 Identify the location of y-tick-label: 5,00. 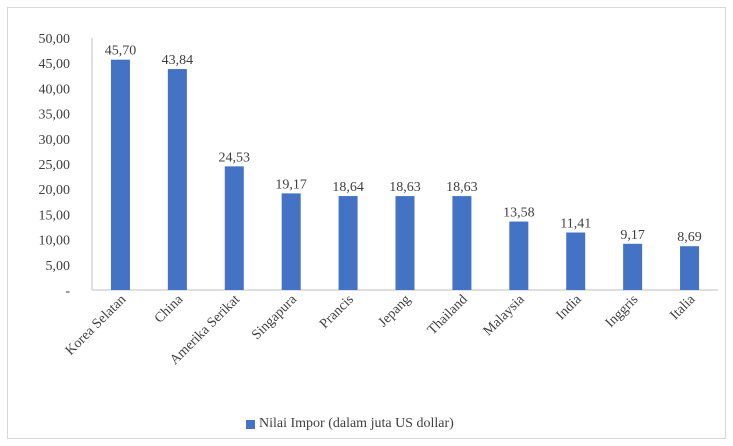
(58, 266).